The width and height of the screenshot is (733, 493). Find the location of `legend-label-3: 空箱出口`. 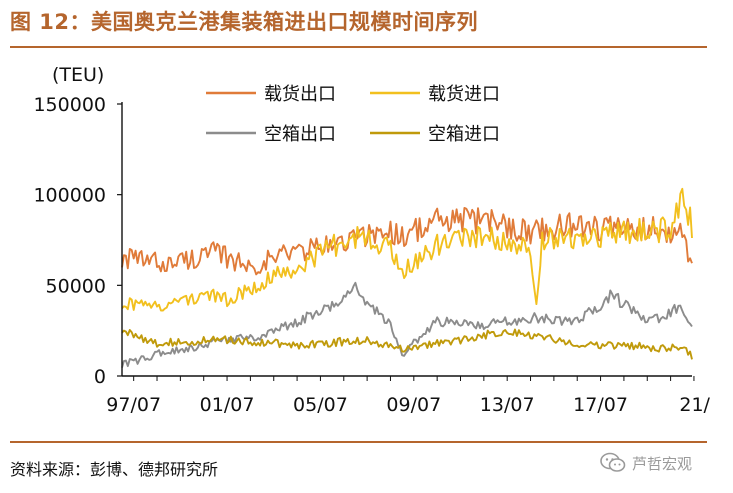

legend-label-3: 空箱出口 is located at coordinates (300, 134).